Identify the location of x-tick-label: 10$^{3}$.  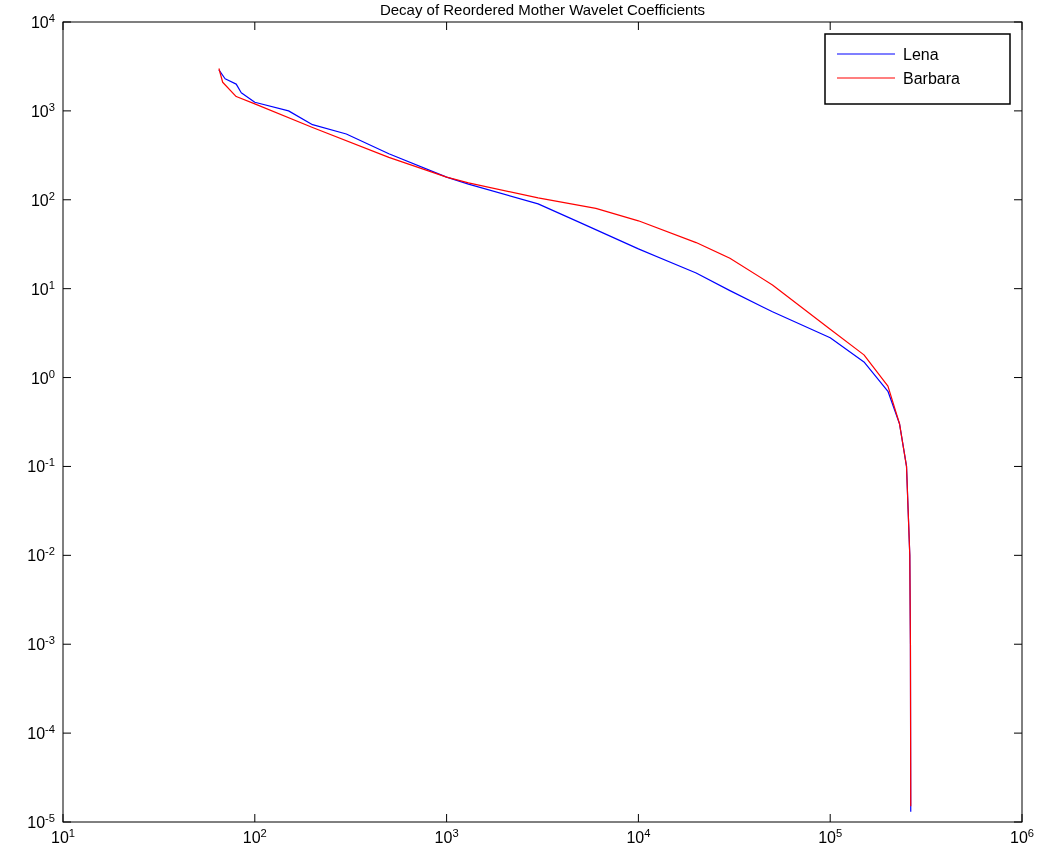
(446, 836).